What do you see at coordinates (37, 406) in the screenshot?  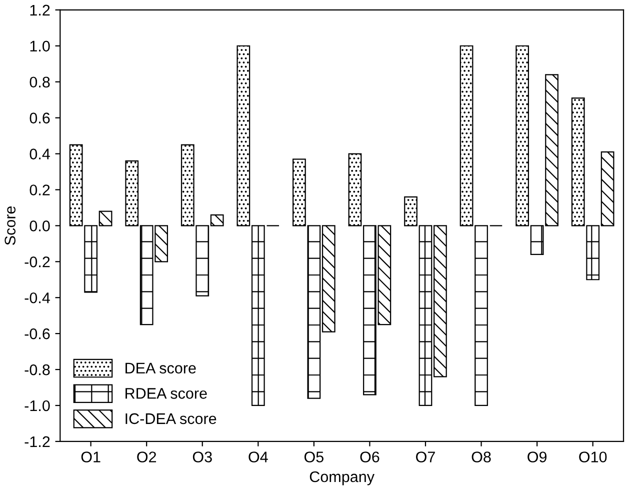 I see `y-tick-label: -1.0` at bounding box center [37, 406].